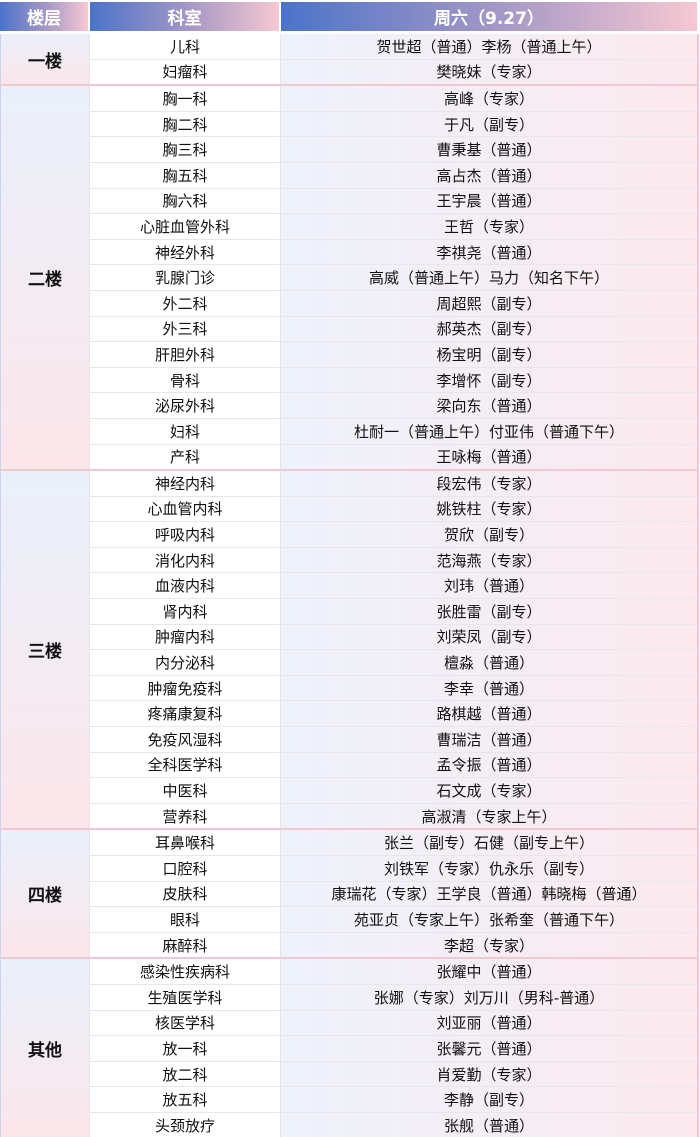  What do you see at coordinates (185, 997) in the screenshot?
I see `dept-cell: 生殖医学科` at bounding box center [185, 997].